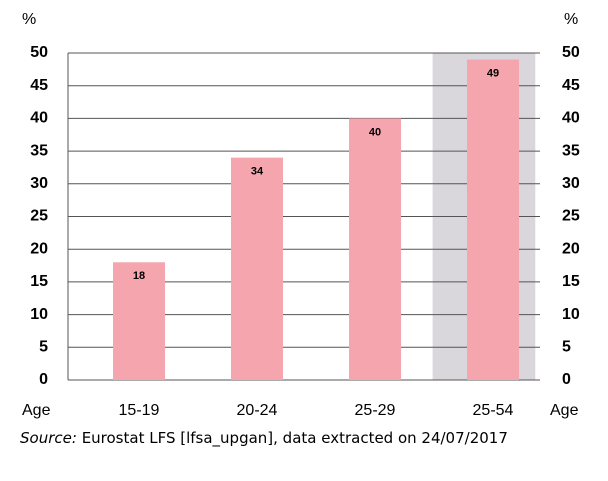  I want to click on y2-tick-label: 30, so click(571, 183).